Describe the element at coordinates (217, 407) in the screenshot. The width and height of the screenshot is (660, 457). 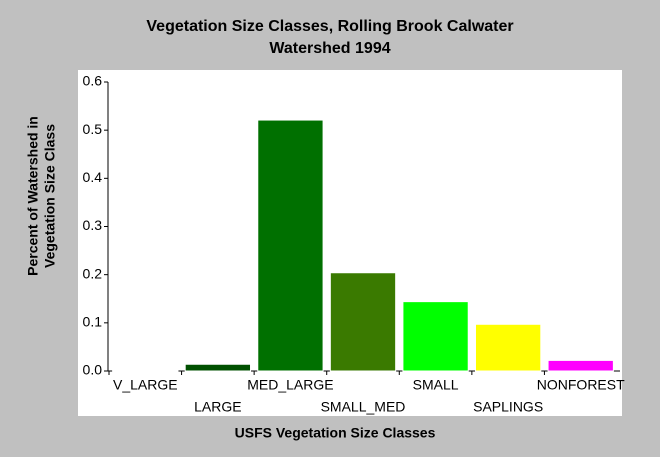
I see `x-tick-label: LARGE` at that location.